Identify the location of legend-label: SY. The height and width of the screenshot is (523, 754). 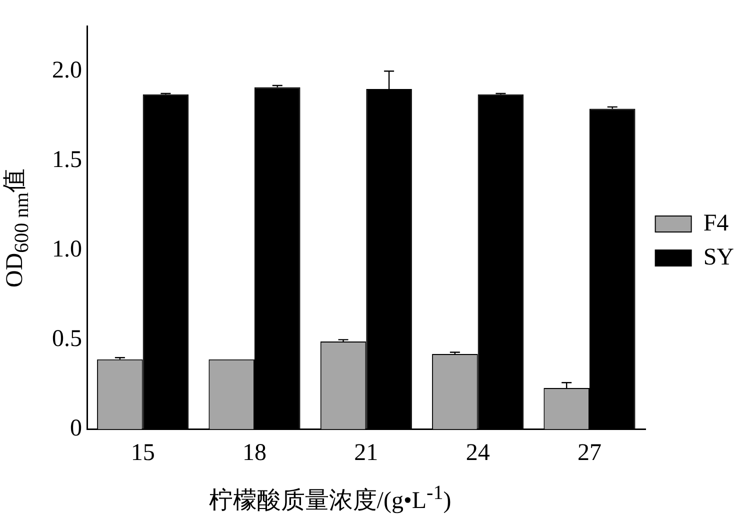
(718, 257).